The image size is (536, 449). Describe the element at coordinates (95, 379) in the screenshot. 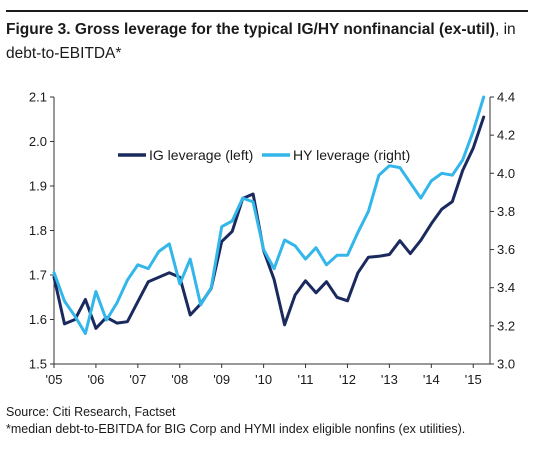

I see `x-tick-label: '06` at that location.